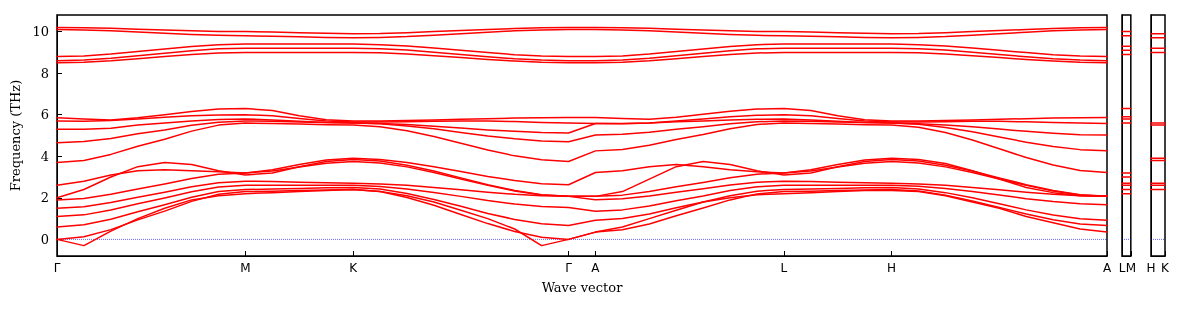 Image resolution: width=1185 pixels, height=310 pixels. What do you see at coordinates (44, 198) in the screenshot?
I see `y-tick-label: 2` at bounding box center [44, 198].